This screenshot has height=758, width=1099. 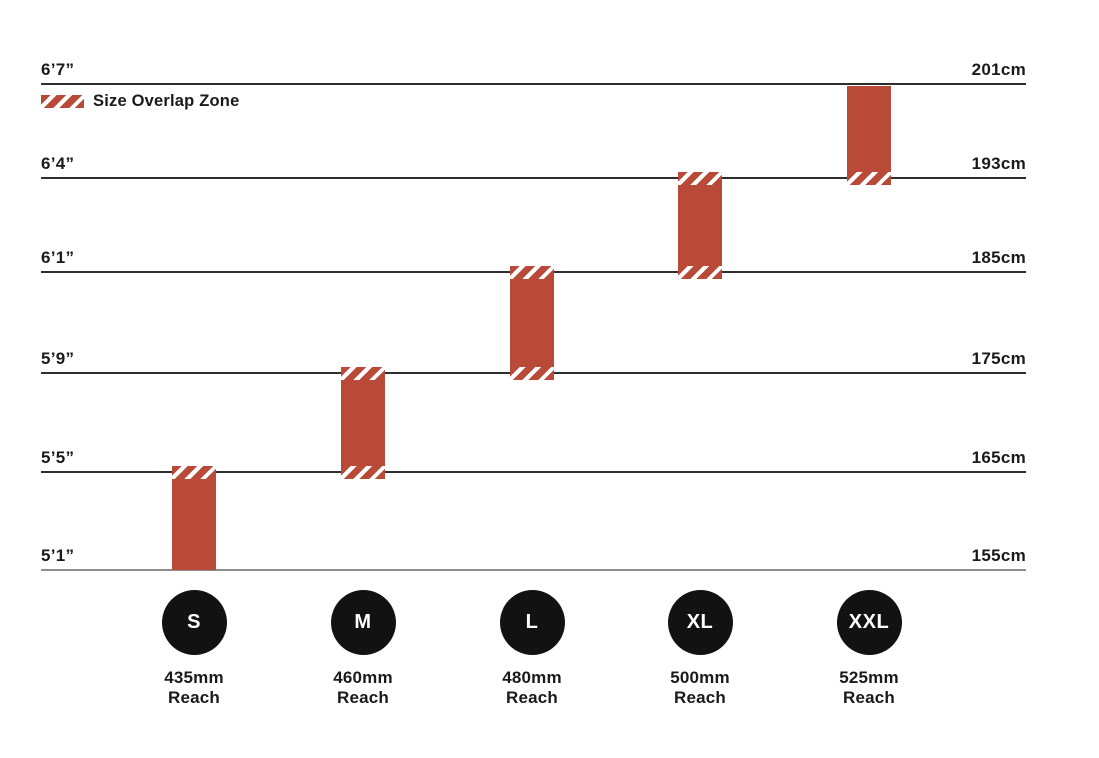 I want to click on tick-left-185cm: 6’1”, so click(x=58, y=257).